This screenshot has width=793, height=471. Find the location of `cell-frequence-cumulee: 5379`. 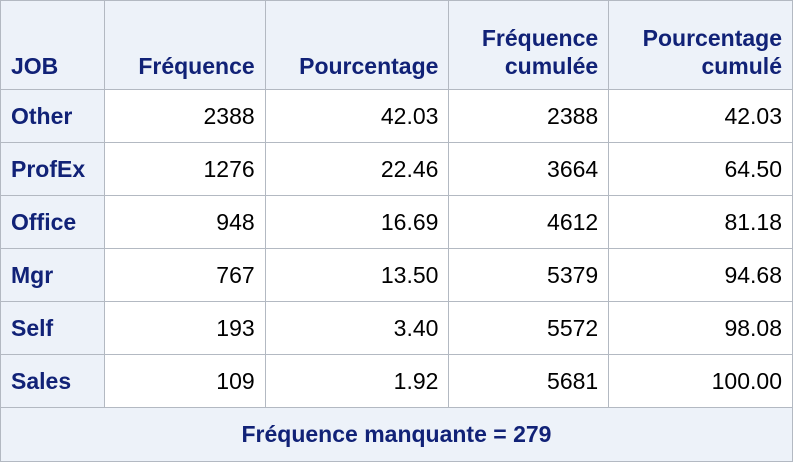

cell-frequence-cumulee: 5379 is located at coordinates (529, 275).